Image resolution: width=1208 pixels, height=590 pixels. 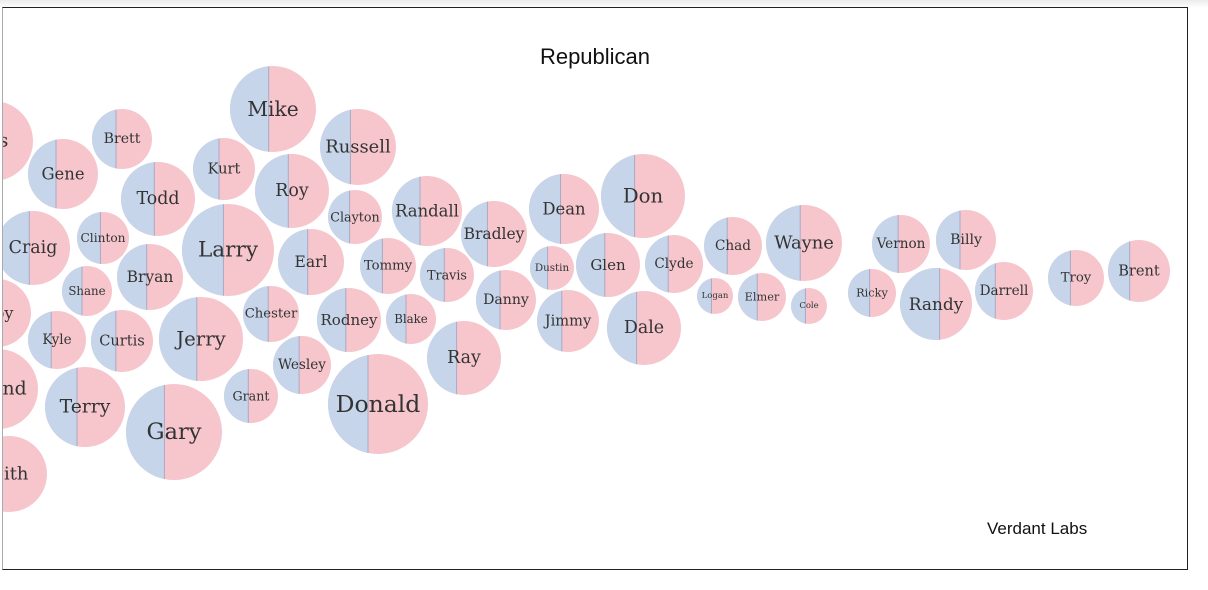 I want to click on bubble-clyde: Clyde, so click(x=673, y=264).